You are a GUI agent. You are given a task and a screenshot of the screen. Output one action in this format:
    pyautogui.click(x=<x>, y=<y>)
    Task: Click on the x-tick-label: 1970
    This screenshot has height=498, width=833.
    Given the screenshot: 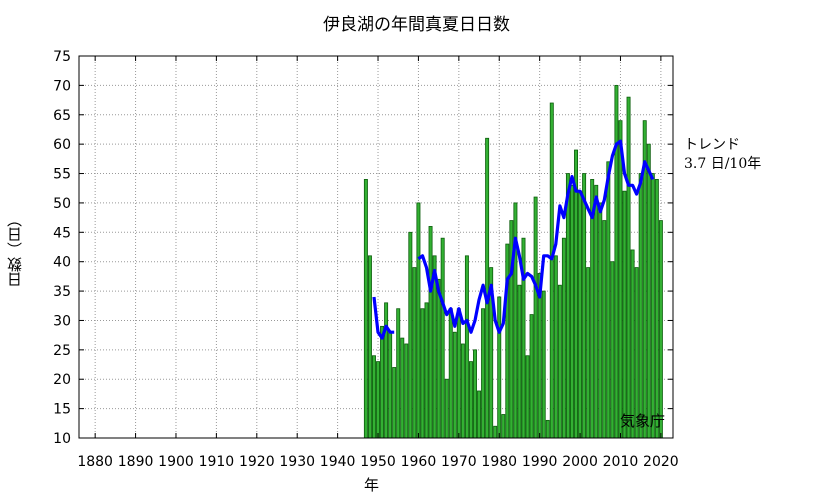 What is the action you would take?
    pyautogui.click(x=459, y=462)
    